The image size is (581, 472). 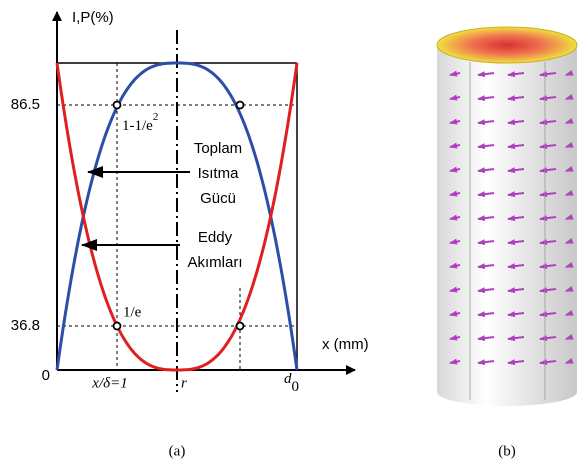 I want to click on x-tick-base: d, so click(x=288, y=379).